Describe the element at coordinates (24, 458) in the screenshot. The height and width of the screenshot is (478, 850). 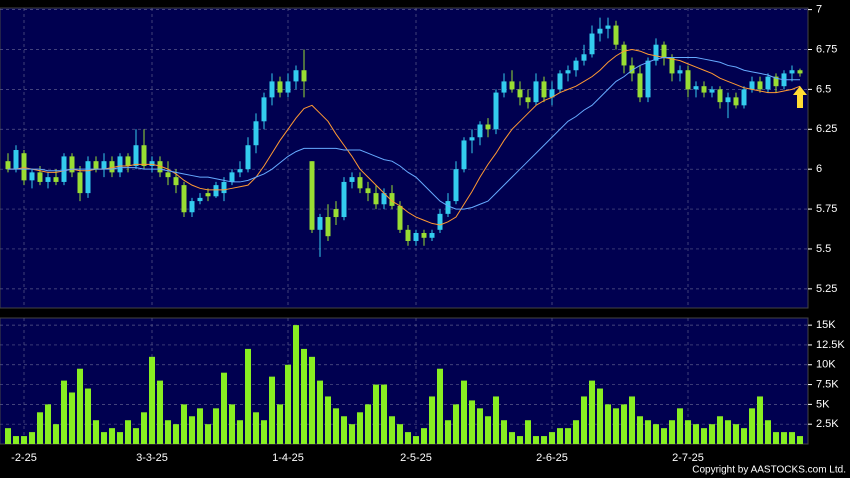
I see `x-tick-label: -2-25` at that location.